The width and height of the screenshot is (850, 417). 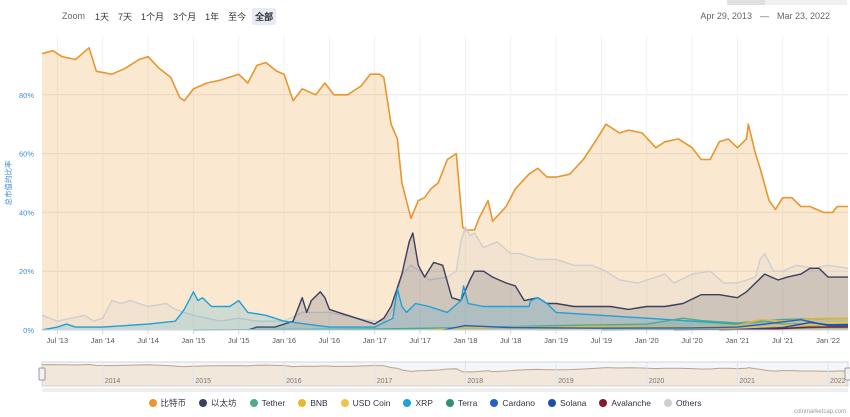 I want to click on legend-item-terra: Terra, so click(x=461, y=403).